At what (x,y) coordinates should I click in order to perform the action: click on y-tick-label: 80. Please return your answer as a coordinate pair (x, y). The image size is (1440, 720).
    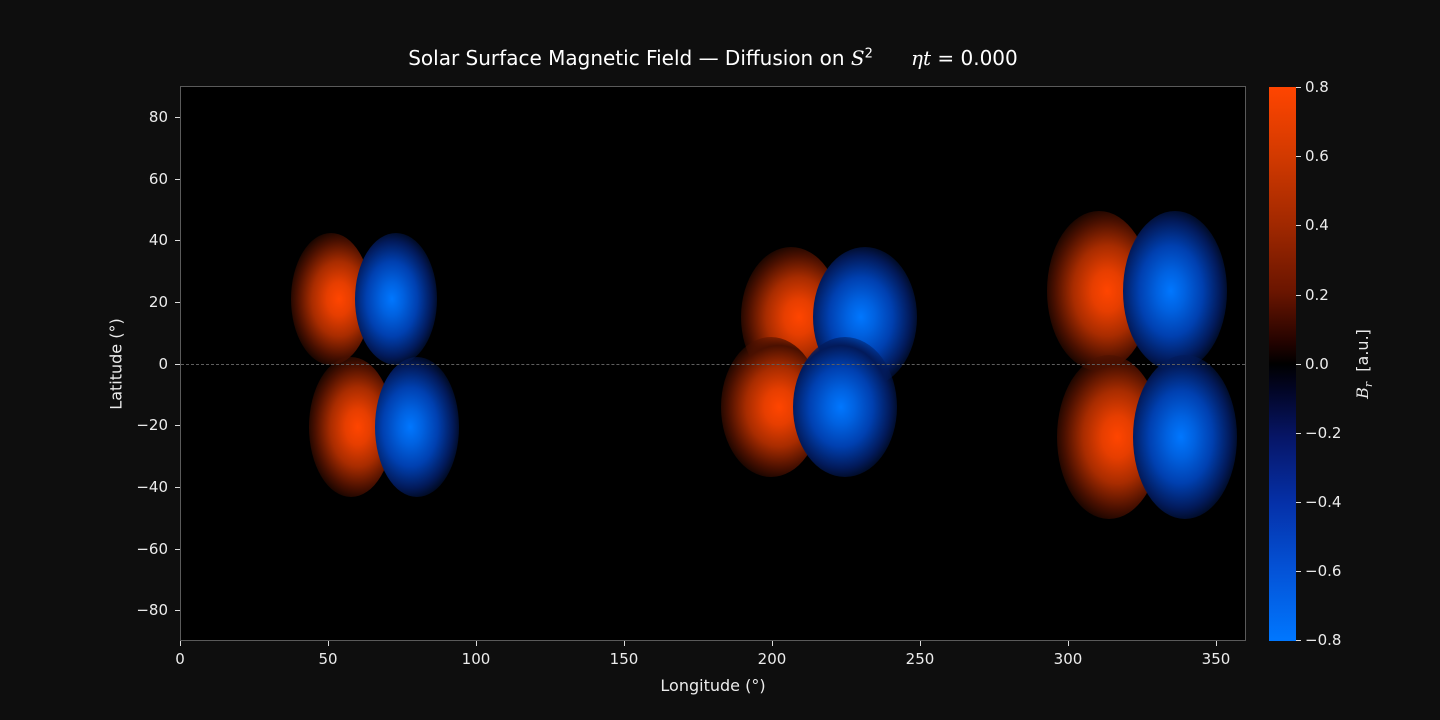
    Looking at the image, I should click on (158, 117).